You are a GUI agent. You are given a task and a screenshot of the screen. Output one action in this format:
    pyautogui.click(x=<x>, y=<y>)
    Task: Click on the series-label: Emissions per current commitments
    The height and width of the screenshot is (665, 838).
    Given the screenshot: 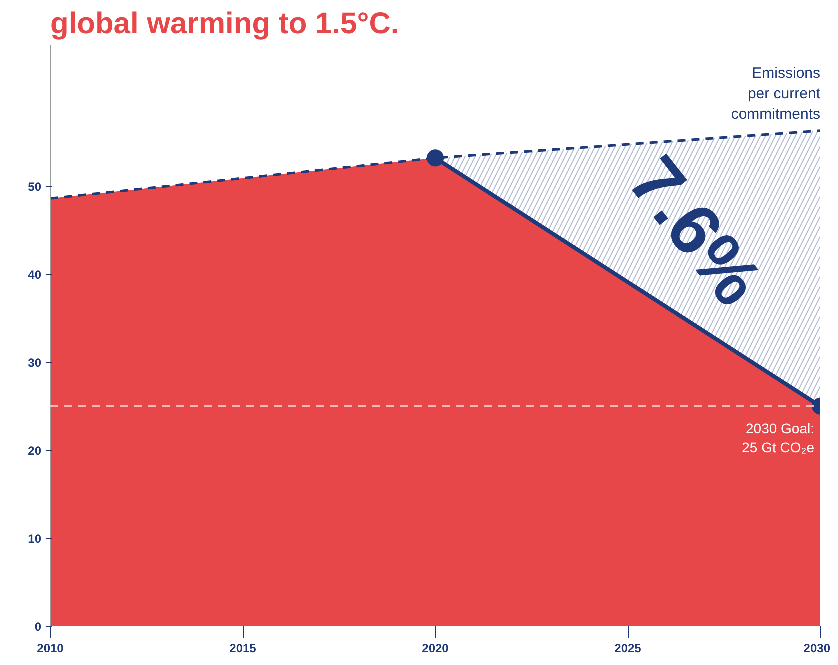 What is the action you would take?
    pyautogui.click(x=776, y=94)
    